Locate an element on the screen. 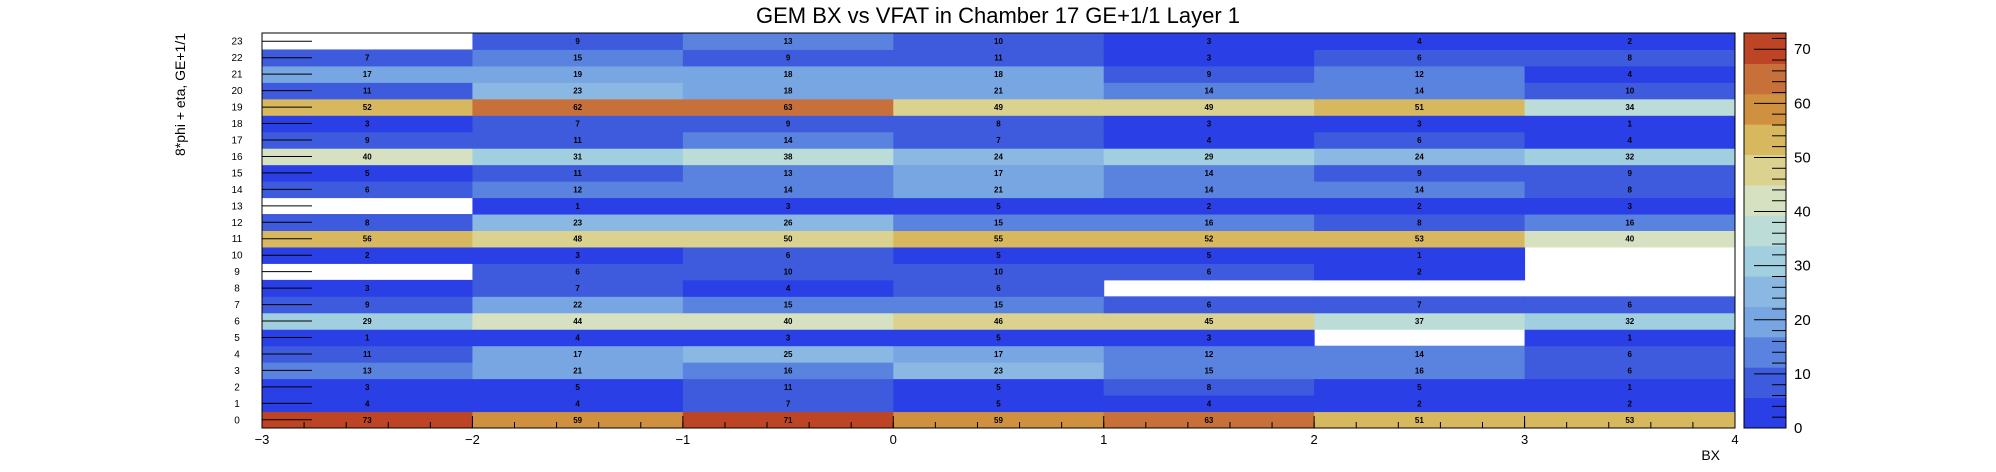  cell-value-label: 55 is located at coordinates (998, 239).